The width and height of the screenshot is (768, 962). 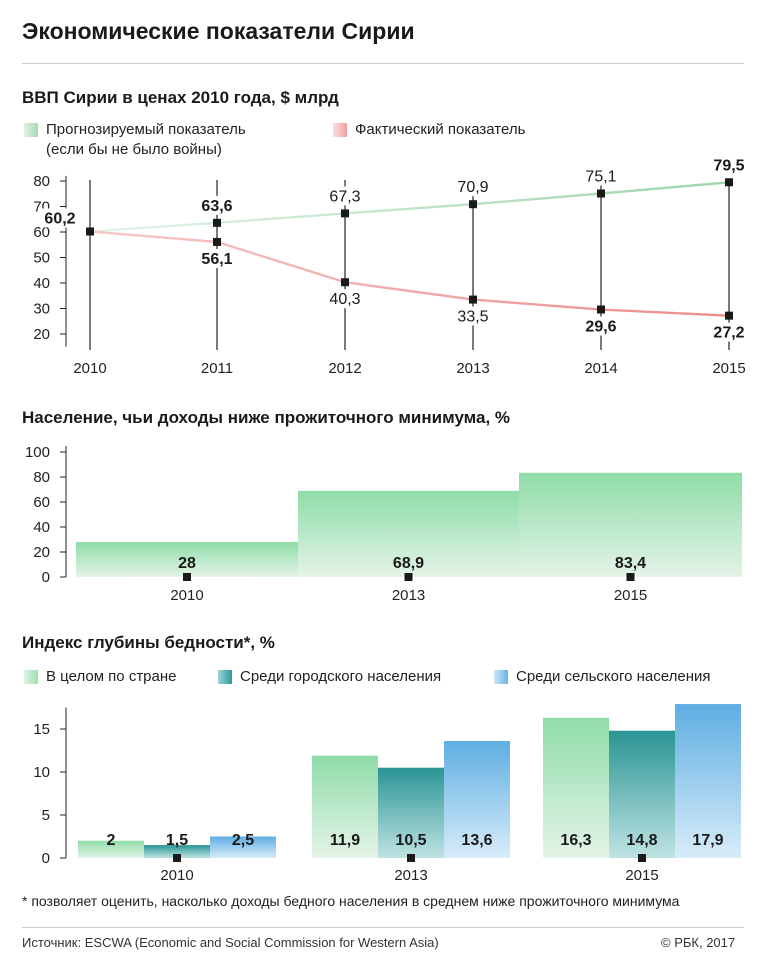 I want to click on depth-y-tick-label: 10, so click(x=41, y=772).